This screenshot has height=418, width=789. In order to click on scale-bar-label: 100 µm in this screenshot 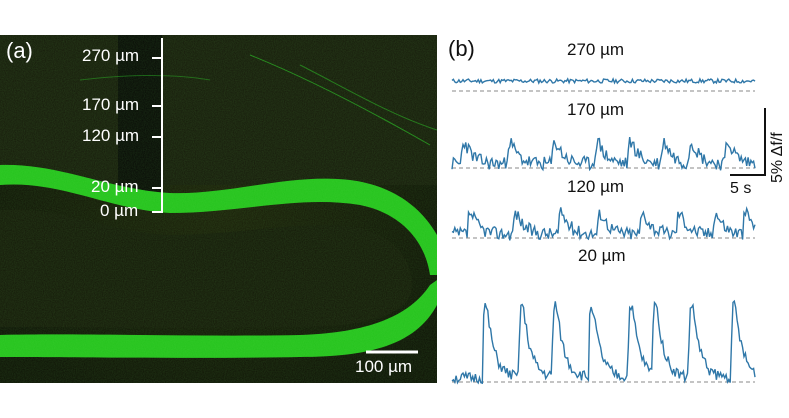, I will do `click(384, 366)`.